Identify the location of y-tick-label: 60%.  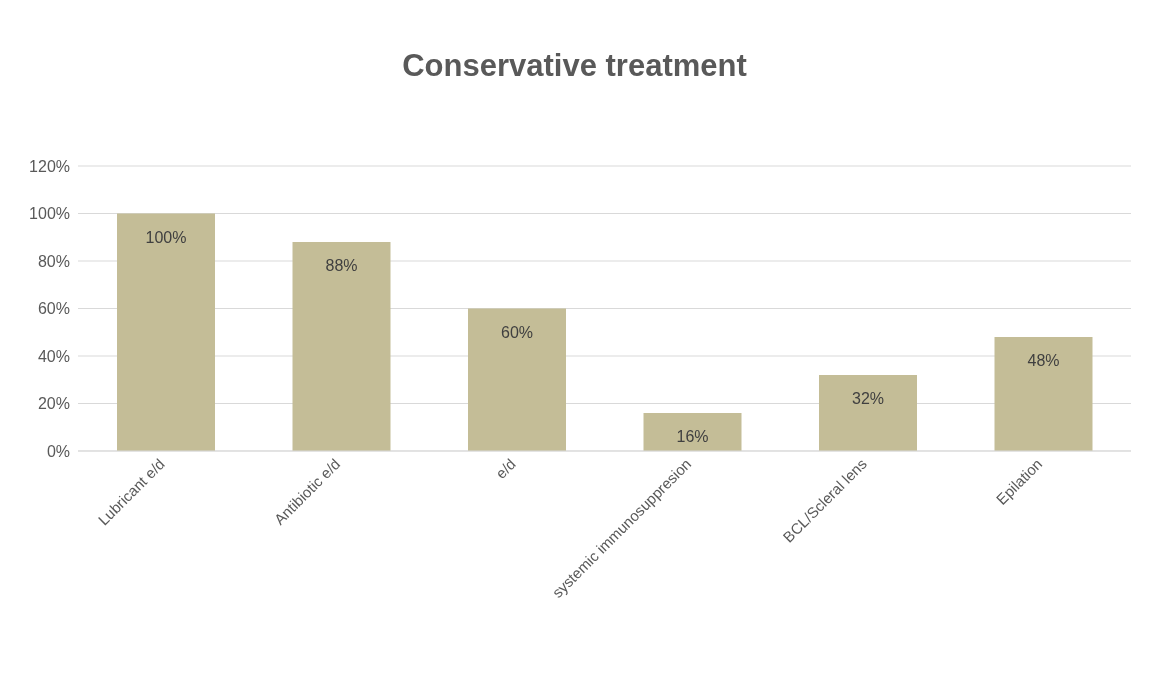
(53, 309).